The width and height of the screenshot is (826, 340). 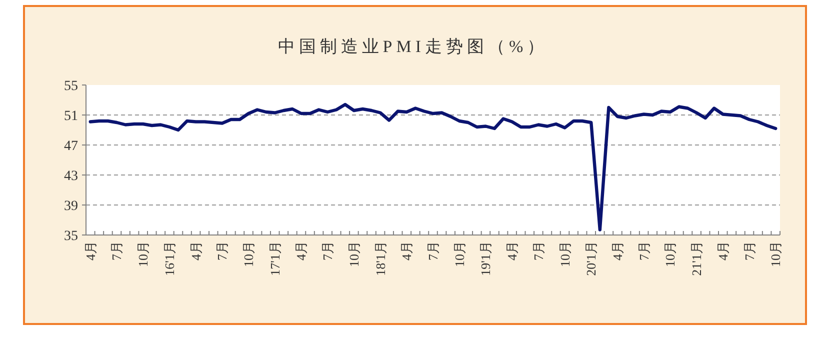 What do you see at coordinates (71, 86) in the screenshot?
I see `y-tick-label: 55` at bounding box center [71, 86].